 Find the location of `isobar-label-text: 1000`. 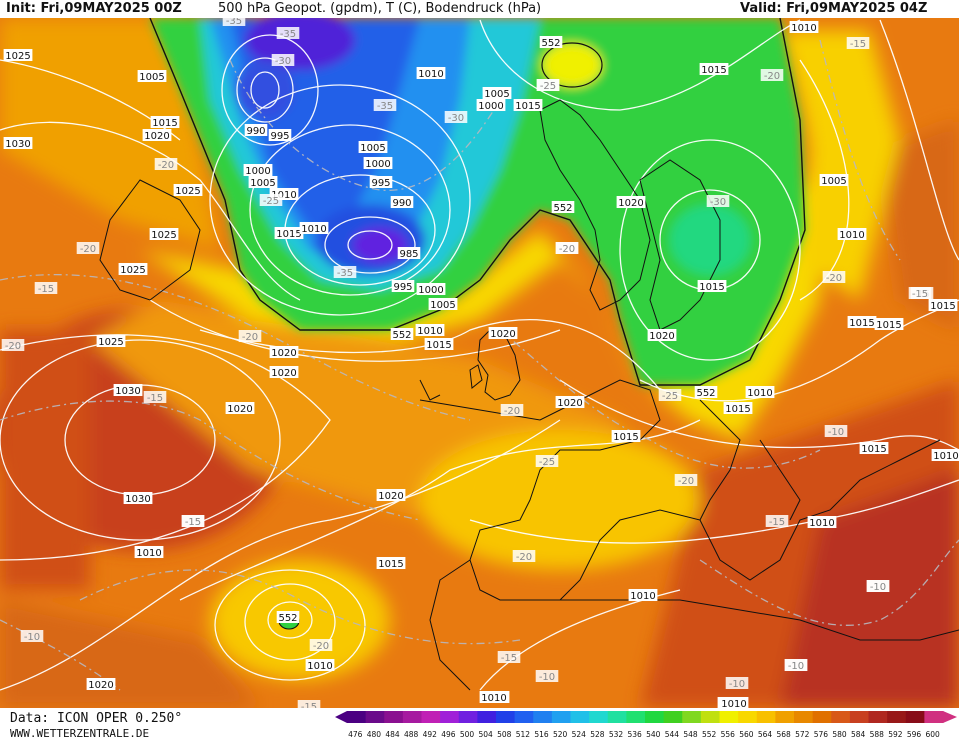

isobar-label-text: 1000 is located at coordinates (257, 171).